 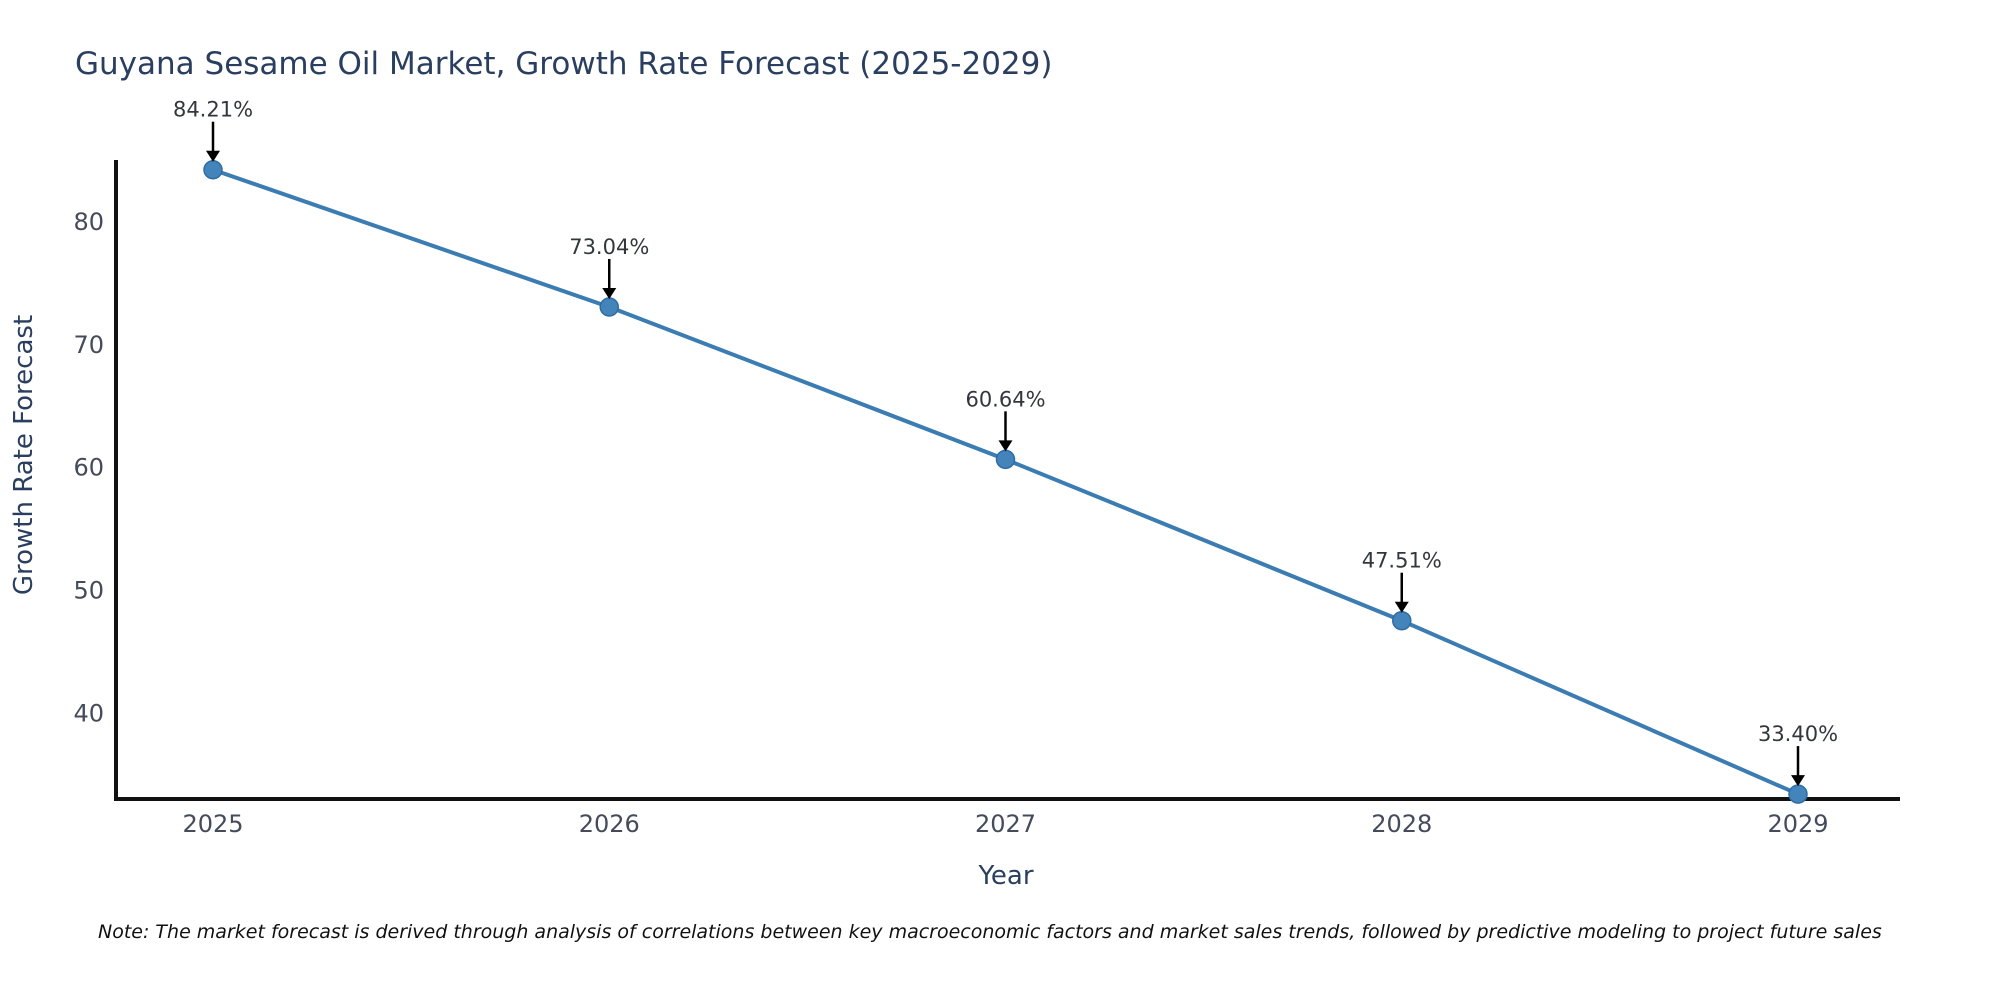 What do you see at coordinates (1401, 824) in the screenshot?
I see `x-tick-label: 2028` at bounding box center [1401, 824].